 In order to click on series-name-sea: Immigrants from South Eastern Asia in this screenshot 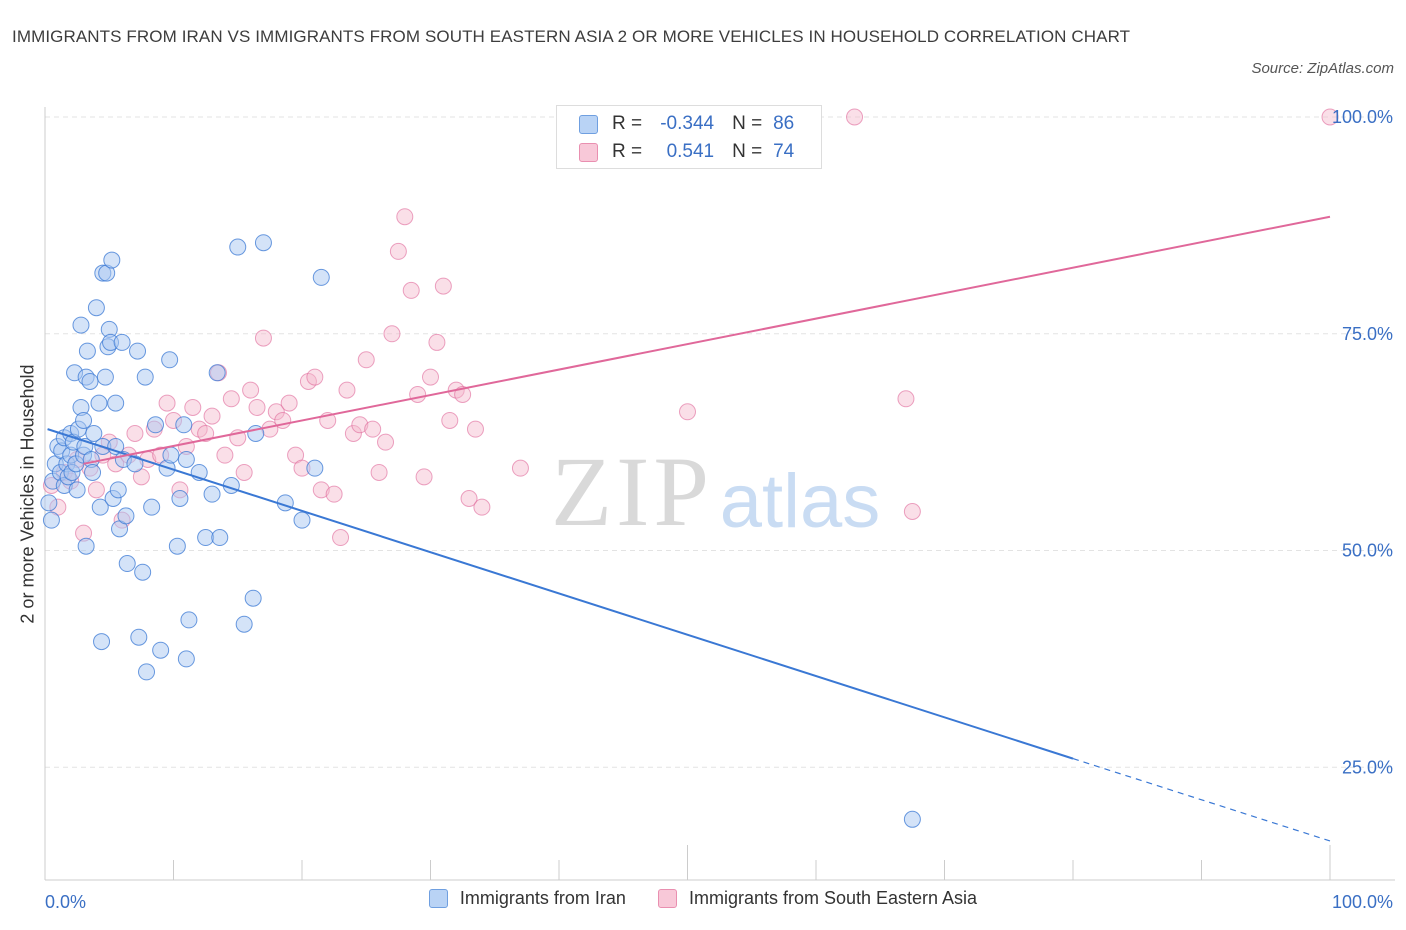, I will do `click(833, 898)`.